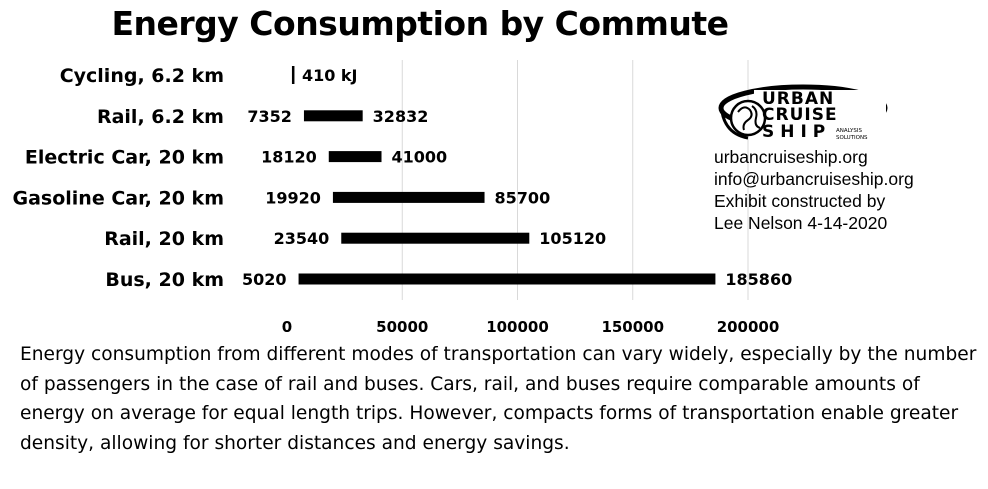  Describe the element at coordinates (289, 157) in the screenshot. I see `low-value-label: 18120` at that location.